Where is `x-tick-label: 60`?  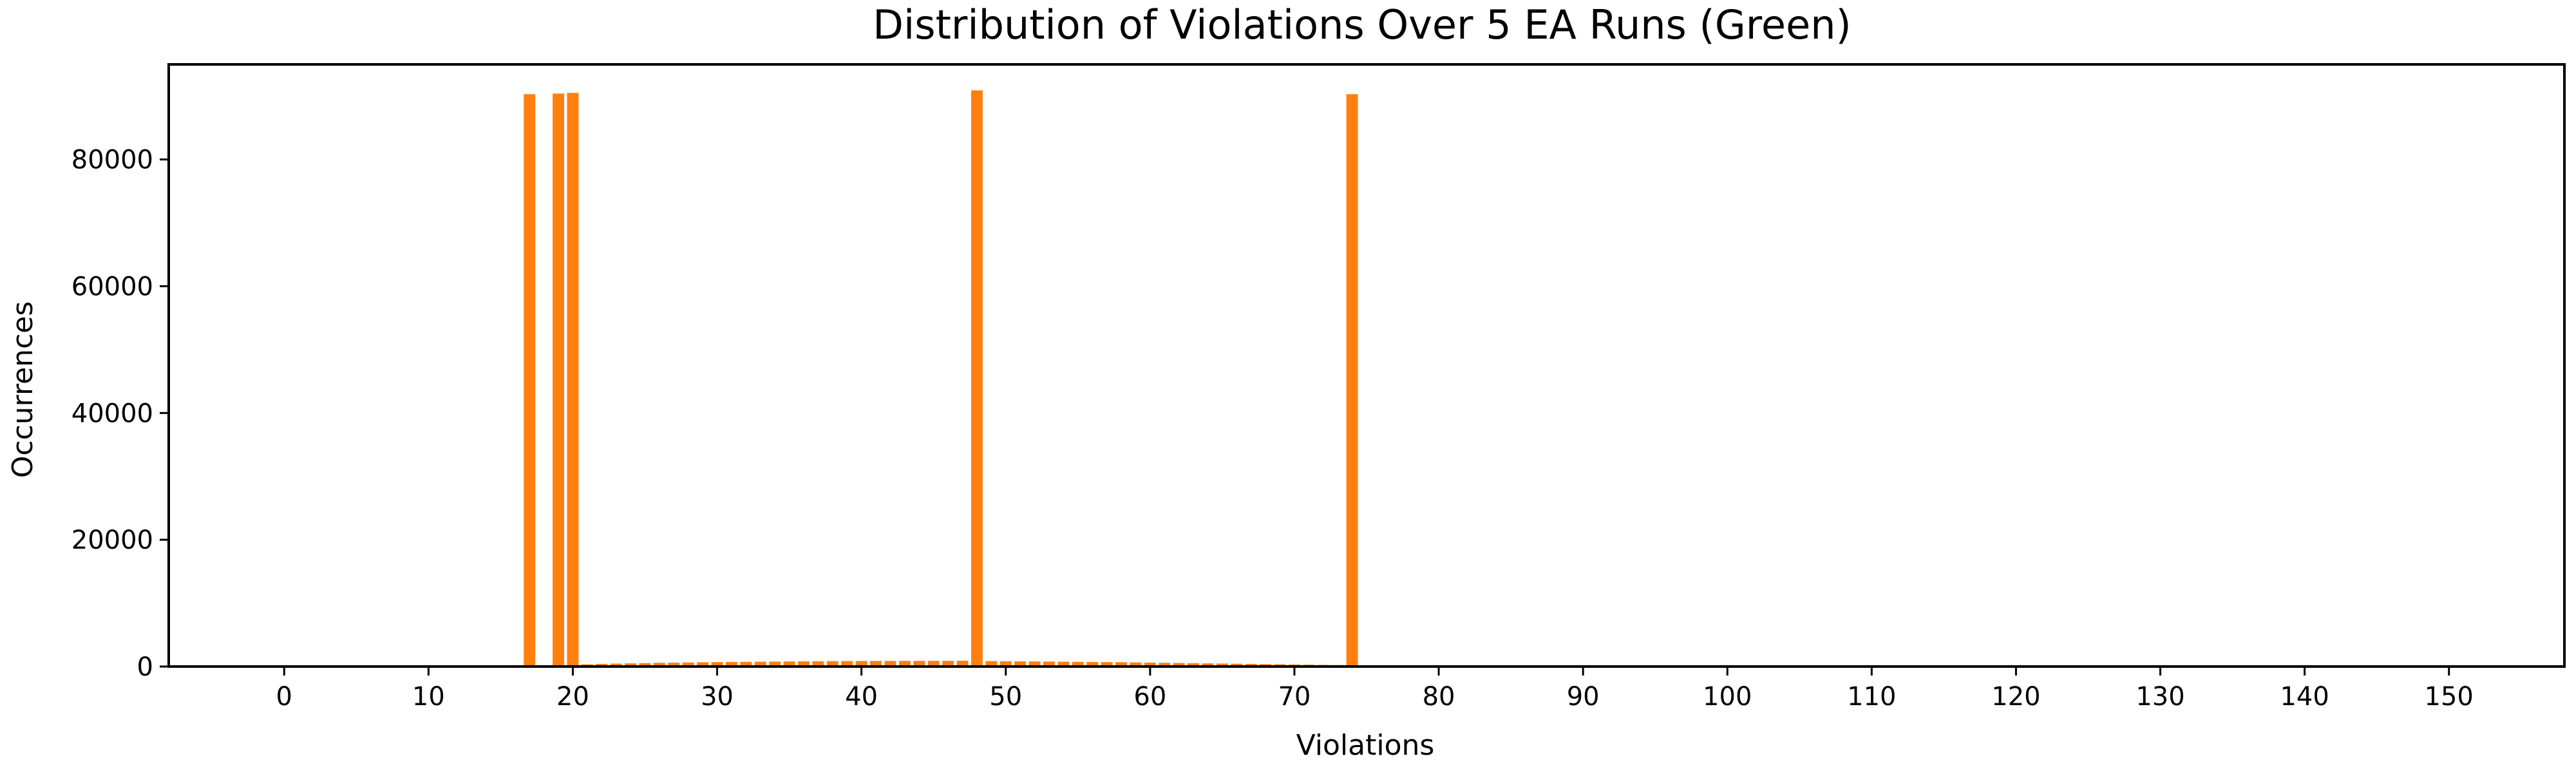
x-tick-label: 60 is located at coordinates (1149, 697).